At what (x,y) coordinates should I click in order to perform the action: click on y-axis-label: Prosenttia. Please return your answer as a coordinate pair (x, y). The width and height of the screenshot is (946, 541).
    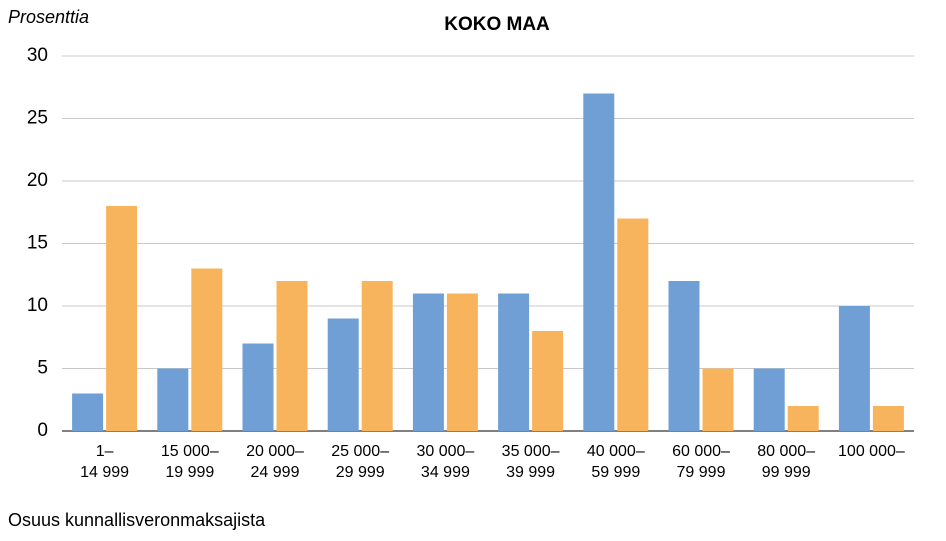
    Looking at the image, I should click on (48, 17).